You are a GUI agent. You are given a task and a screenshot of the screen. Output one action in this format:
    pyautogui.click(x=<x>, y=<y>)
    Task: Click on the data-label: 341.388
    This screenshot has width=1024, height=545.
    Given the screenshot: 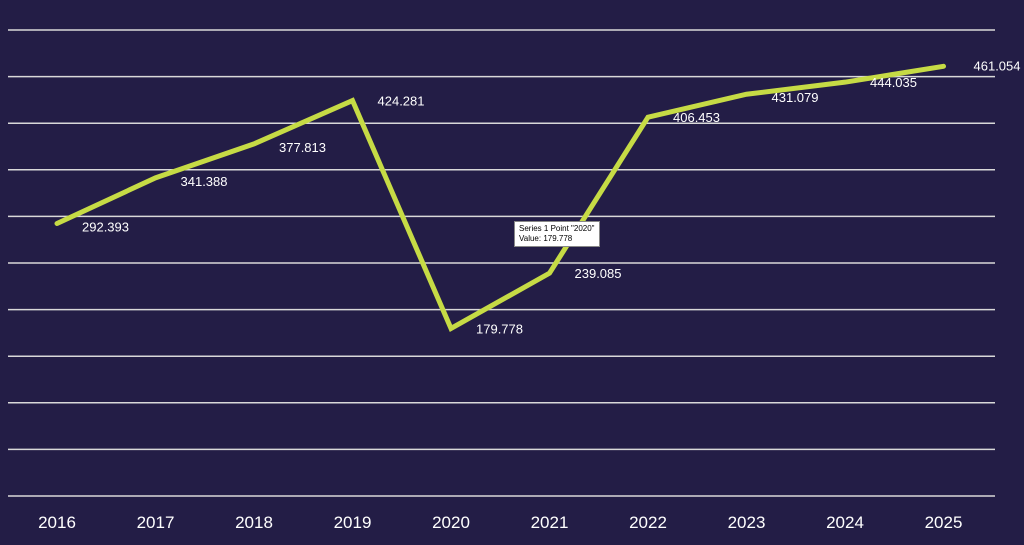 What is the action you would take?
    pyautogui.click(x=204, y=181)
    